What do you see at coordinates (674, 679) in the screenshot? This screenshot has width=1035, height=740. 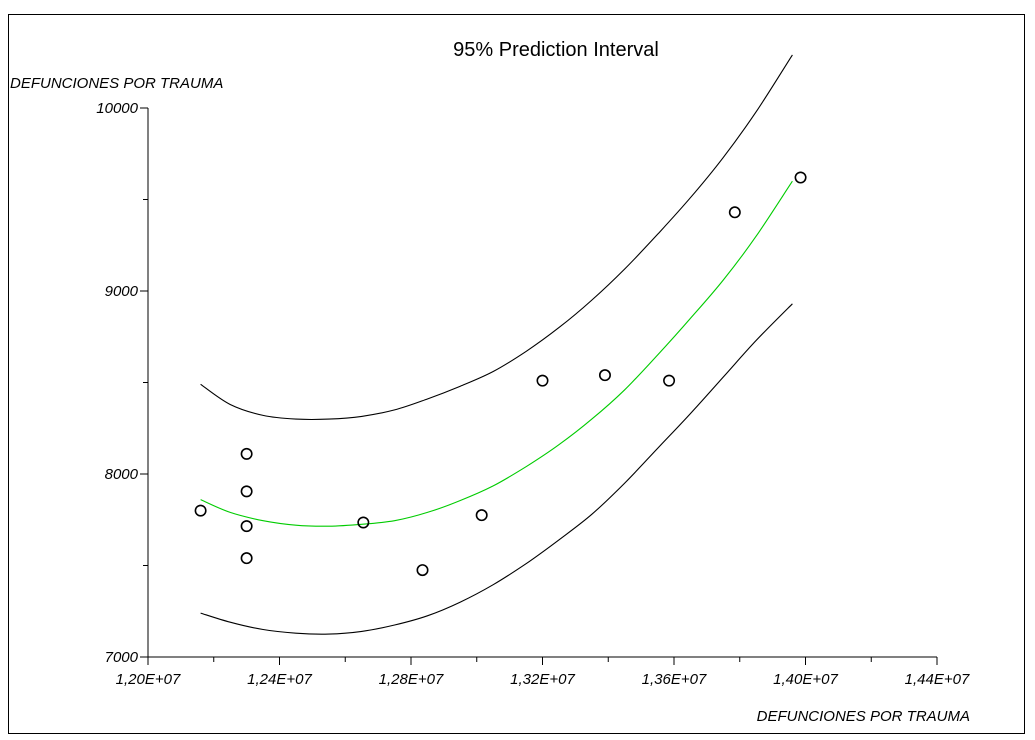 I see `x-tick-label: 1,36E+07` at bounding box center [674, 679].